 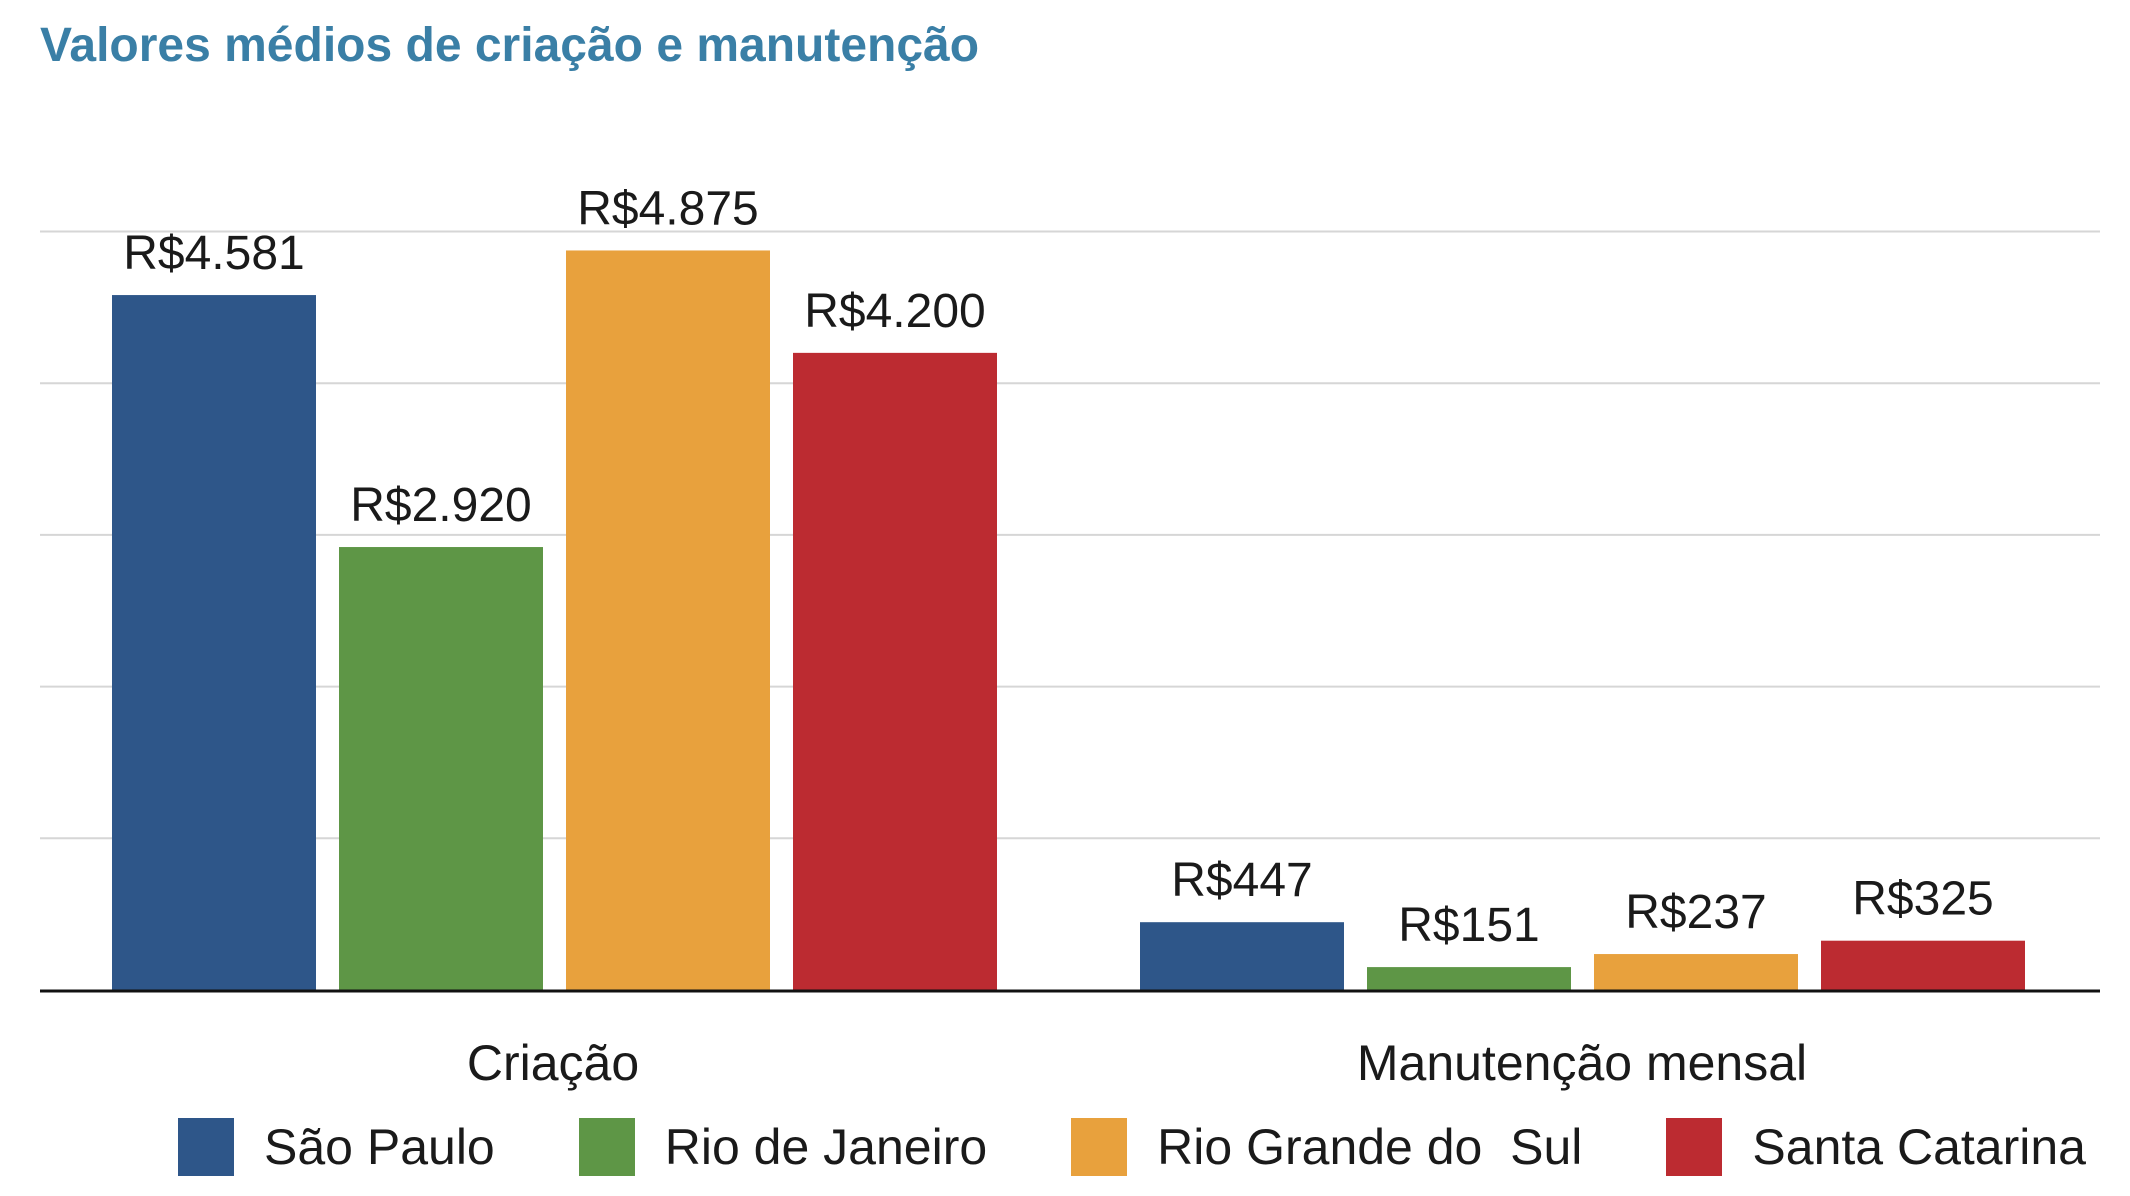 I want to click on legend-label: Santa Catarina, so click(x=1919, y=1147).